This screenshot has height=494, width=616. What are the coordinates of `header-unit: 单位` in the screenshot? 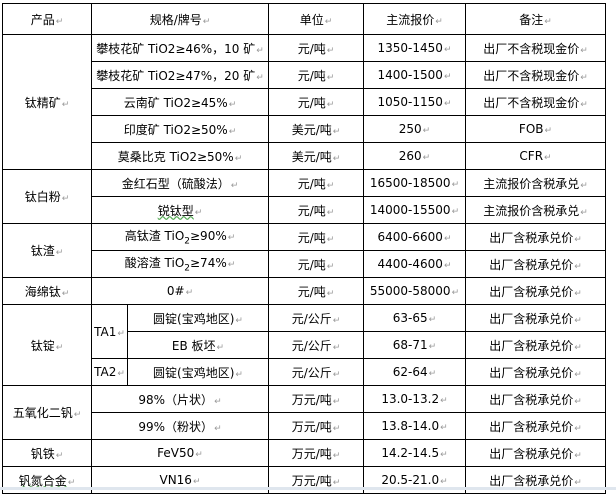 It's located at (316, 19).